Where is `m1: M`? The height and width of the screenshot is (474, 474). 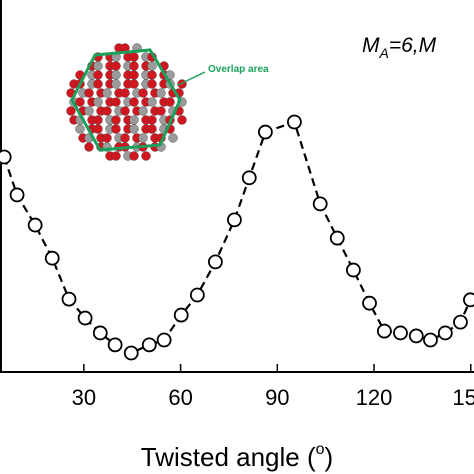 m1: M is located at coordinates (371, 45).